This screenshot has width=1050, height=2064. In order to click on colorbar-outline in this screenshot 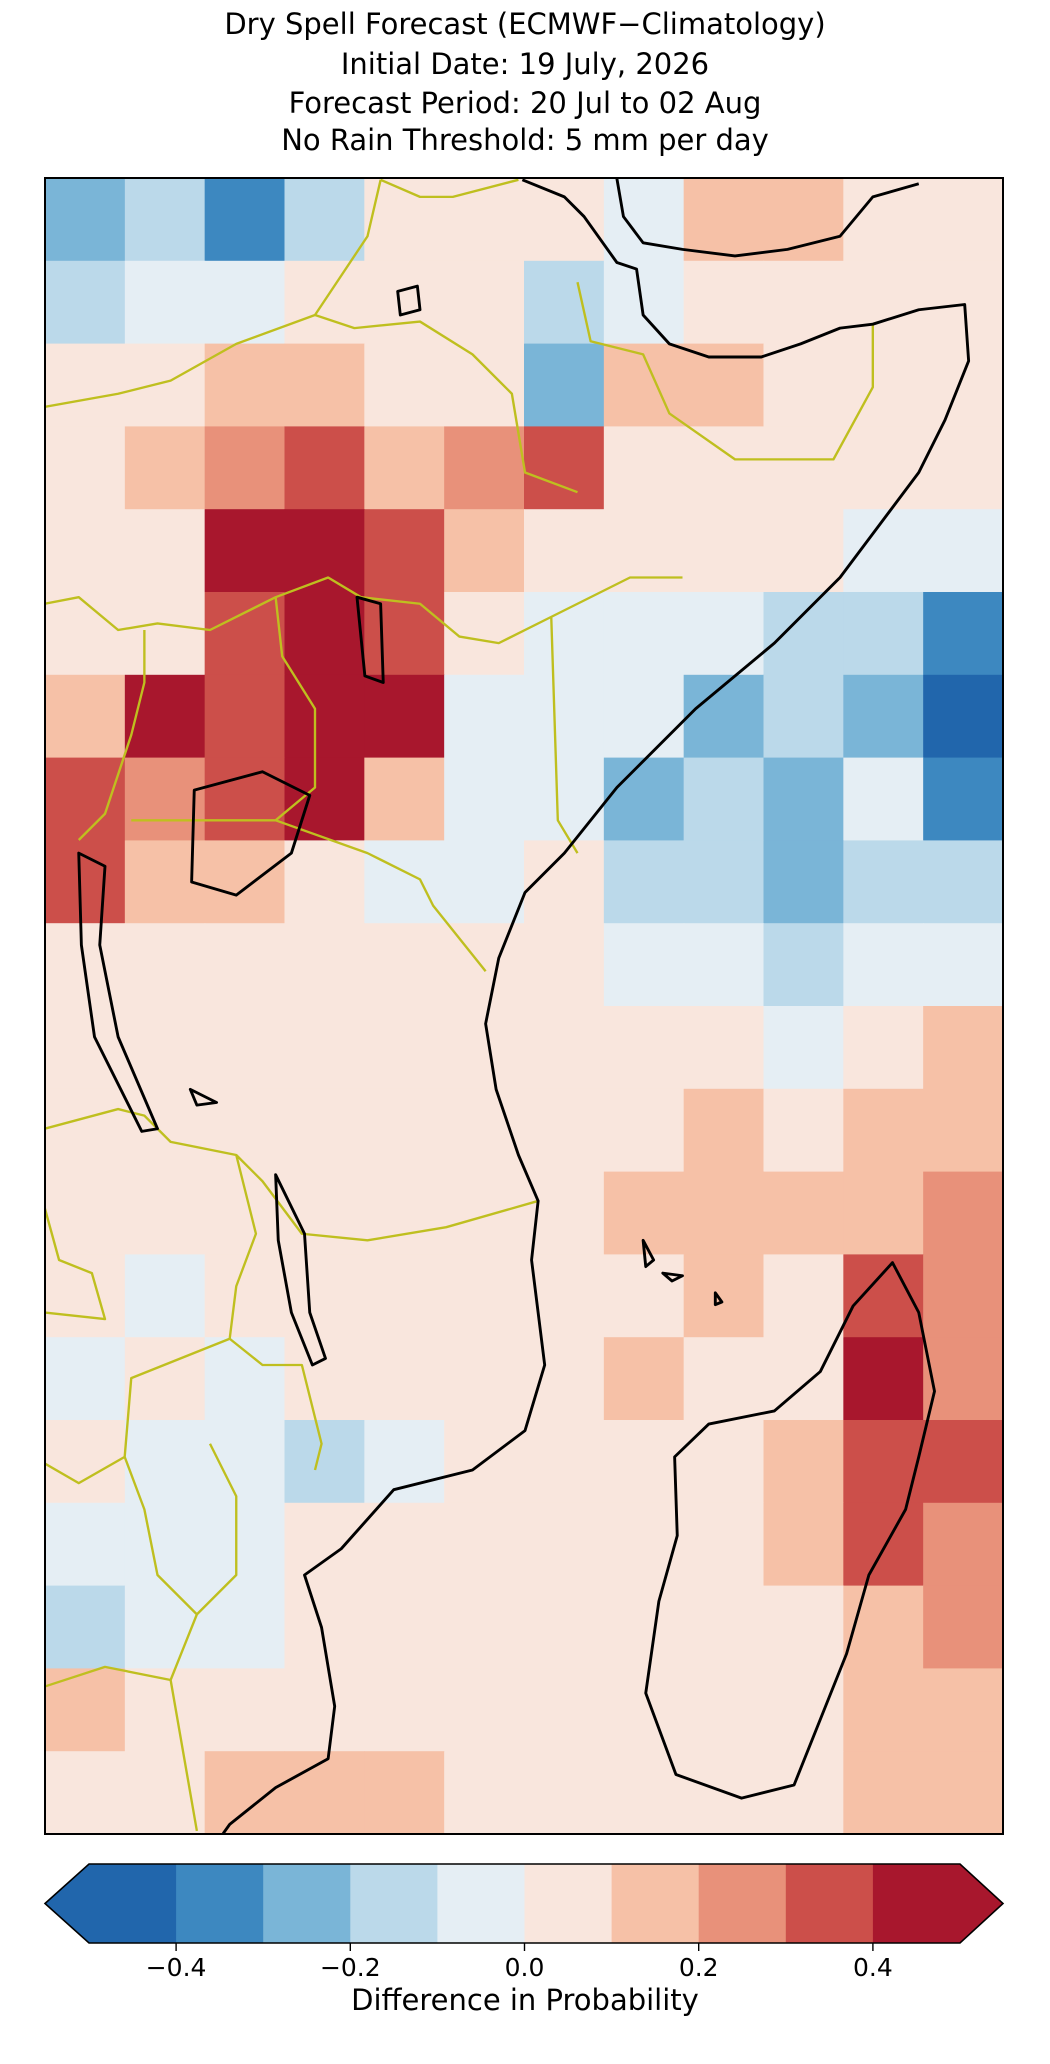, I will do `click(524, 1903)`.